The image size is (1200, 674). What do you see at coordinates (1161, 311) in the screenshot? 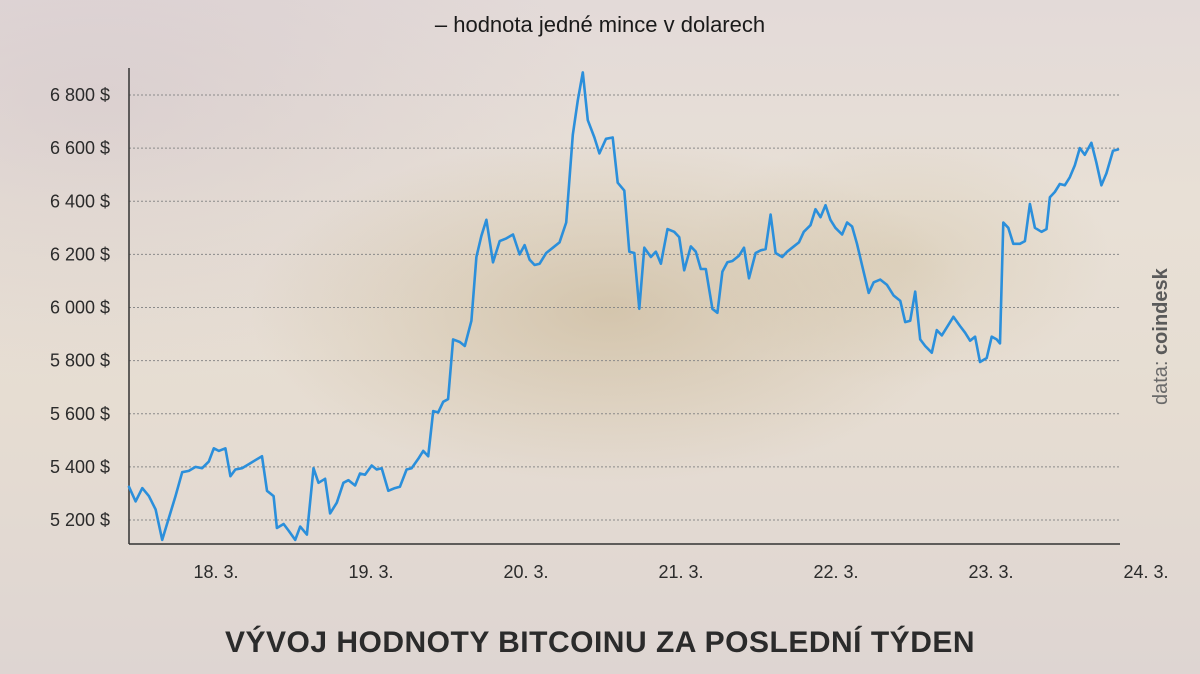
I see `source-name: coindesk` at bounding box center [1161, 311].